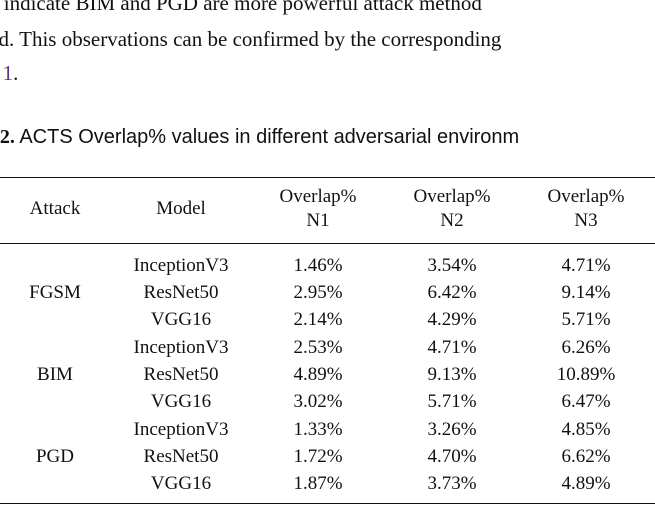 The height and width of the screenshot is (505, 655). Describe the element at coordinates (181, 208) in the screenshot. I see `header-model: Model` at that location.